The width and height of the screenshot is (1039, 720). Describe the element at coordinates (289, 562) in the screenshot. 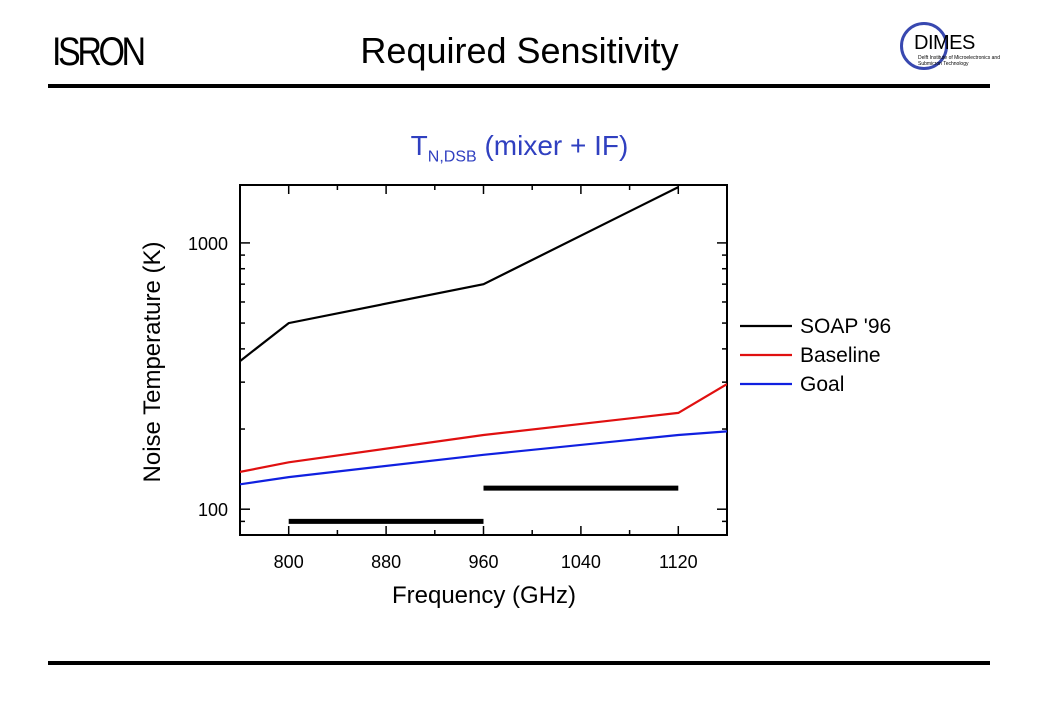

I see `x-tick-label: 800` at that location.